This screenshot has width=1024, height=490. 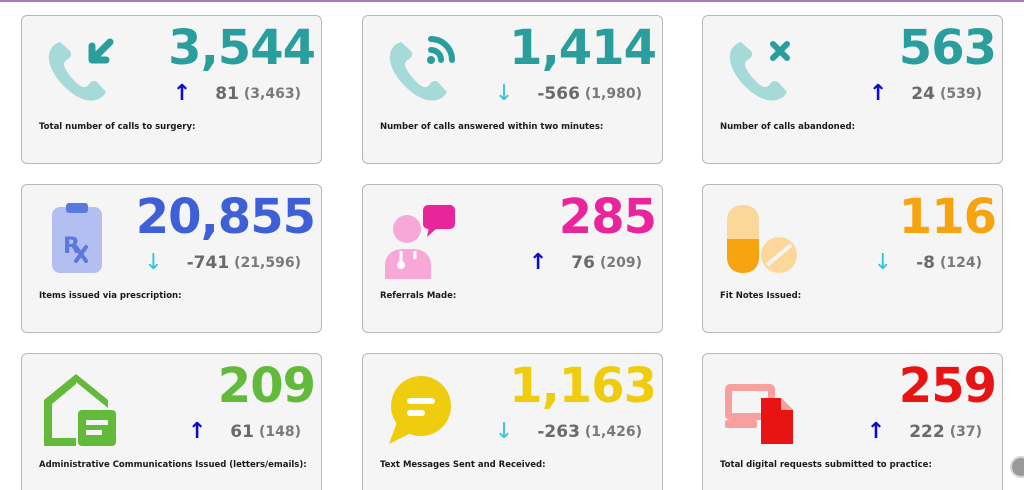 I want to click on prescriptions-value: 20,855, so click(x=225, y=217).